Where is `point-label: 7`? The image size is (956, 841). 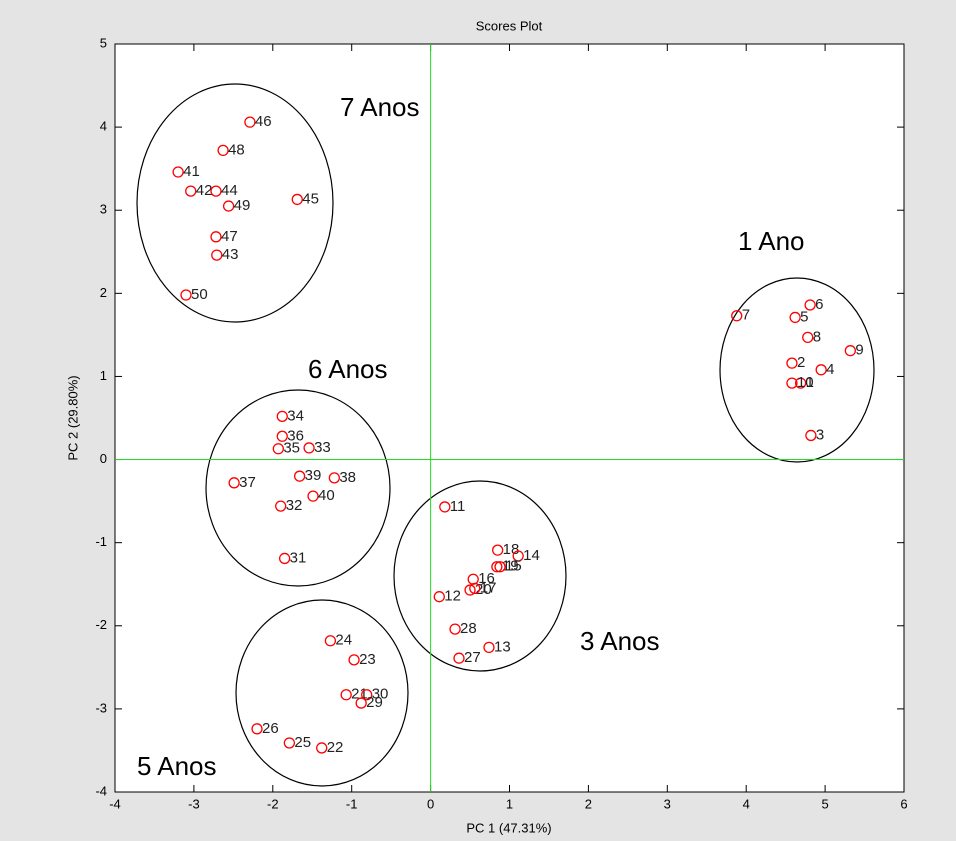 point-label: 7 is located at coordinates (746, 315).